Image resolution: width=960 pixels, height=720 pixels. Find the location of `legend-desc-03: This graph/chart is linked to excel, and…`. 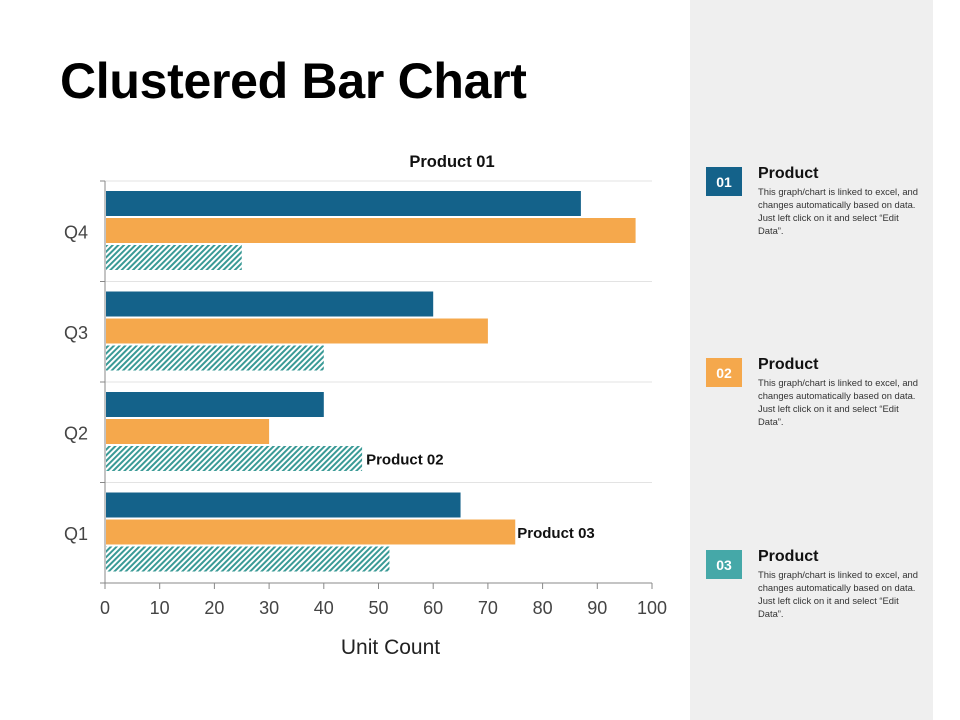

legend-desc-03: This graph/chart is linked to excel, and… is located at coordinates (838, 594).